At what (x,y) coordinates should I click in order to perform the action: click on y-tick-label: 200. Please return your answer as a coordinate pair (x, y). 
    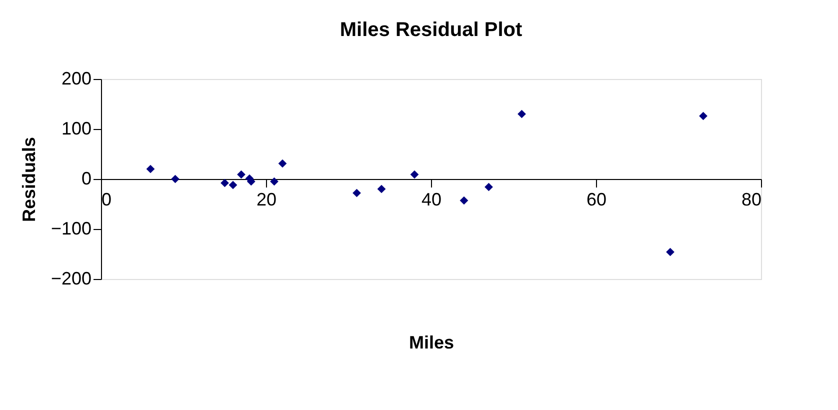
    Looking at the image, I should click on (76, 78).